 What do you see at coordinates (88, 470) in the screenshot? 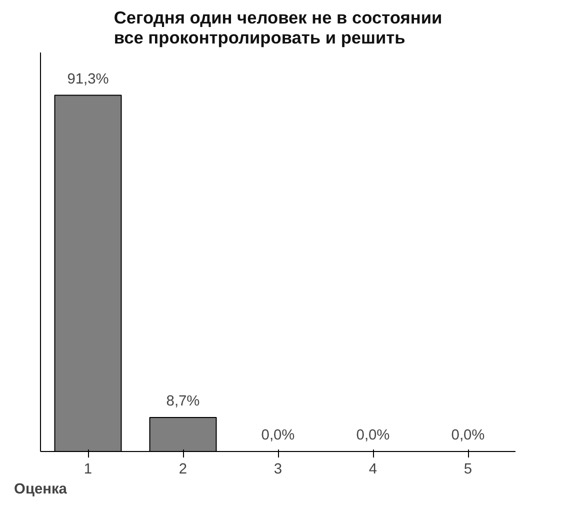
I see `x-tick-label: 1` at bounding box center [88, 470].